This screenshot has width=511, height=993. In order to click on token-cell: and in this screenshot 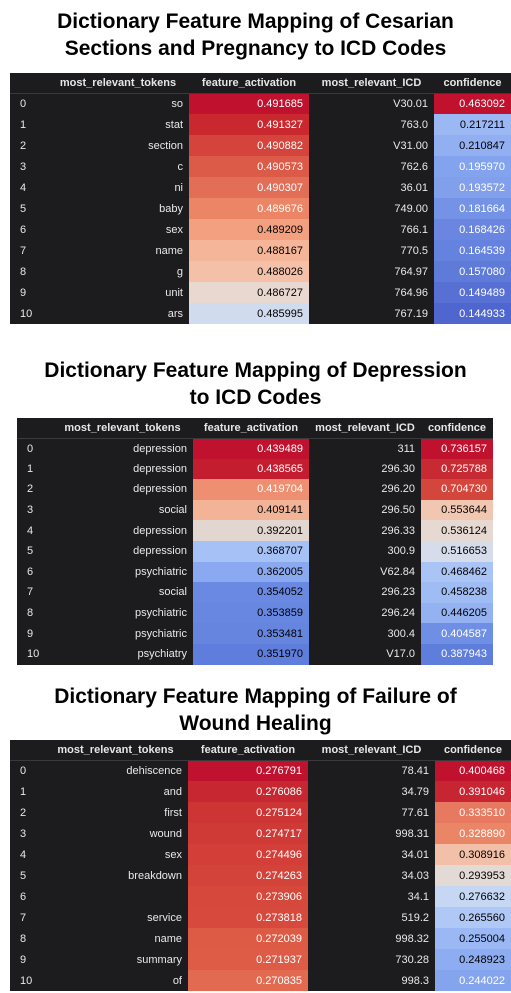, I will do `click(172, 791)`.